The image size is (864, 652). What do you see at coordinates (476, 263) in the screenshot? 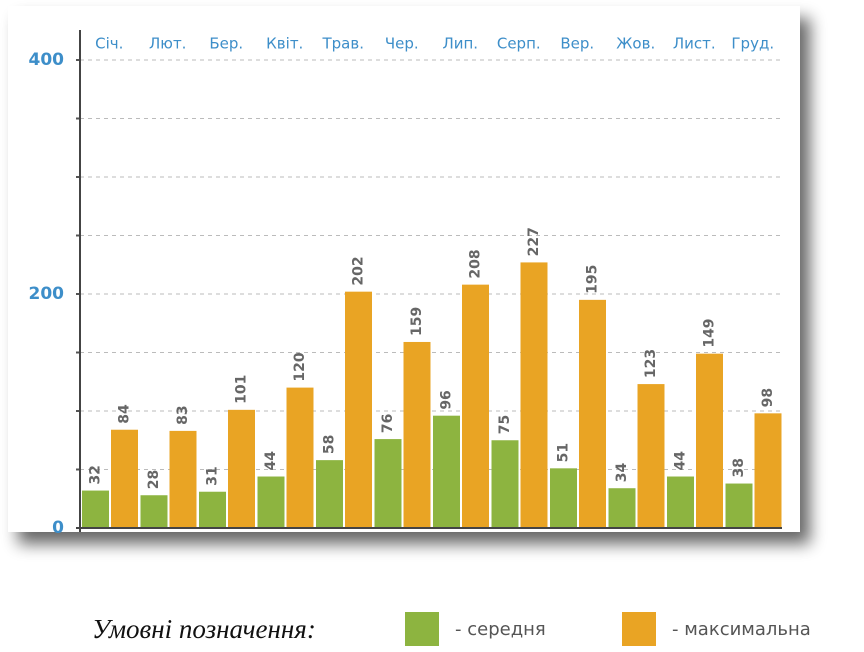
I see `value-label: 208` at bounding box center [476, 263].